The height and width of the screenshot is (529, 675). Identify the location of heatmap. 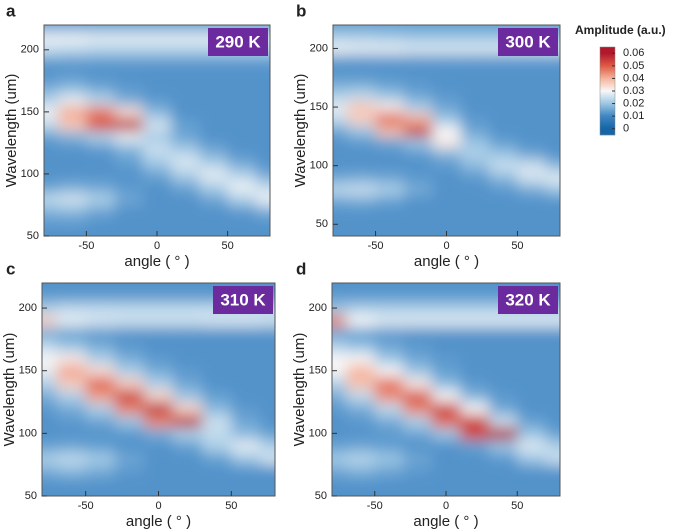
(157, 130).